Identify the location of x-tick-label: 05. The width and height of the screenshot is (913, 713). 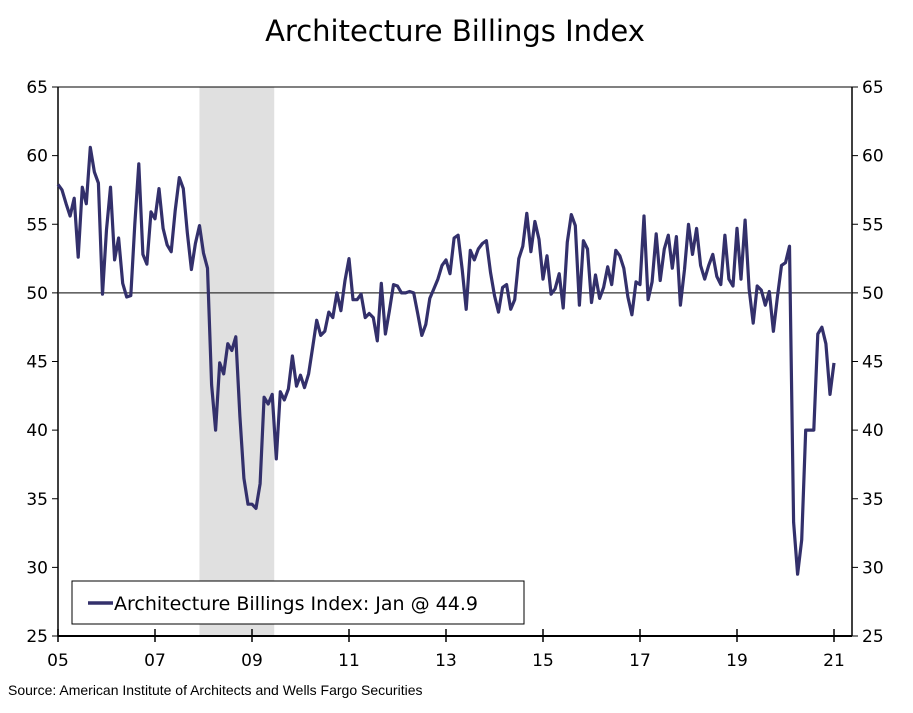
(58, 661).